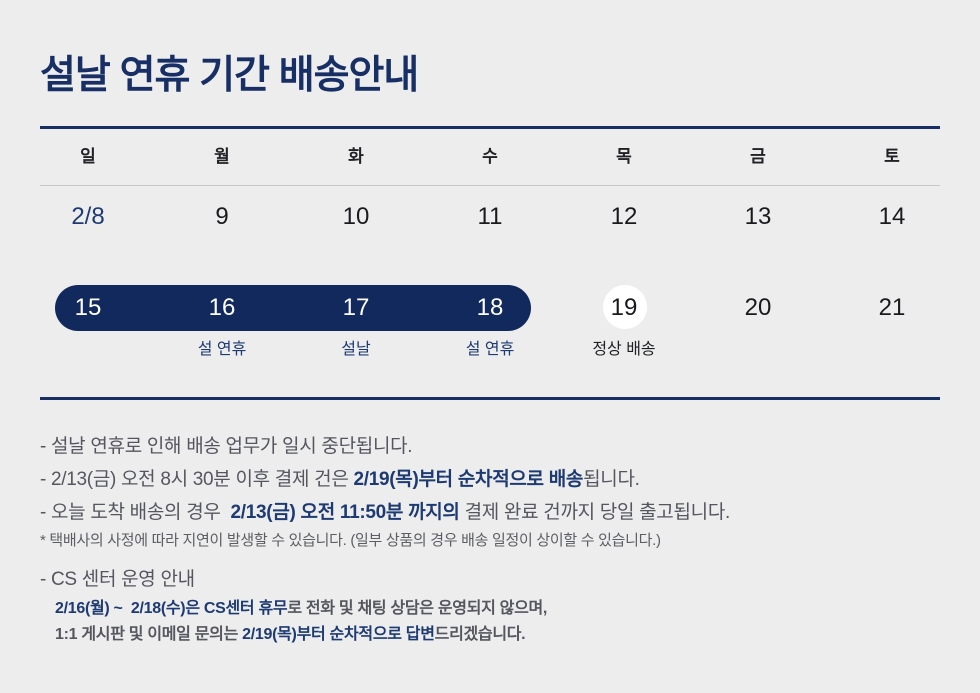  What do you see at coordinates (88, 156) in the screenshot?
I see `weekday-sun: 일` at bounding box center [88, 156].